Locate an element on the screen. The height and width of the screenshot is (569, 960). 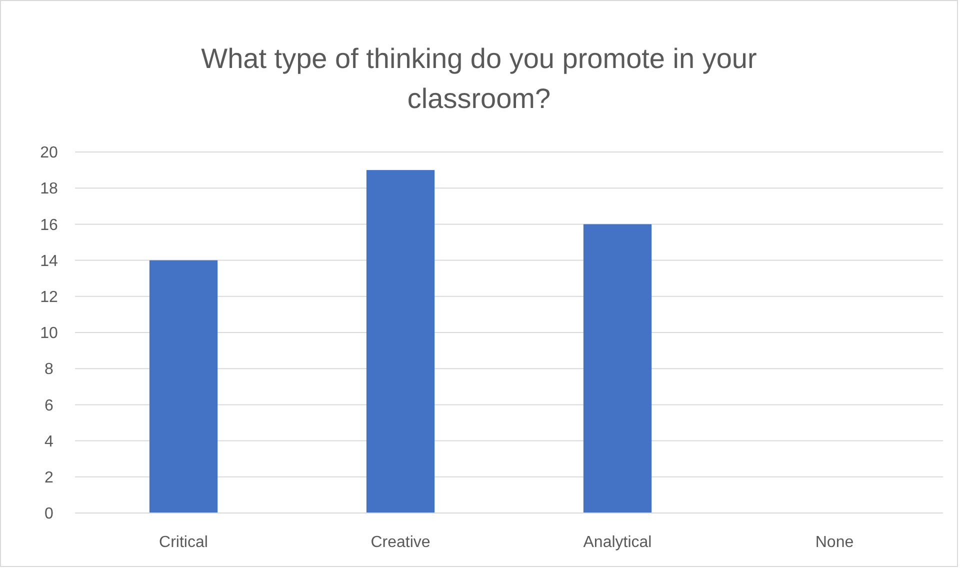
y-tick-label: 10 is located at coordinates (49, 333).